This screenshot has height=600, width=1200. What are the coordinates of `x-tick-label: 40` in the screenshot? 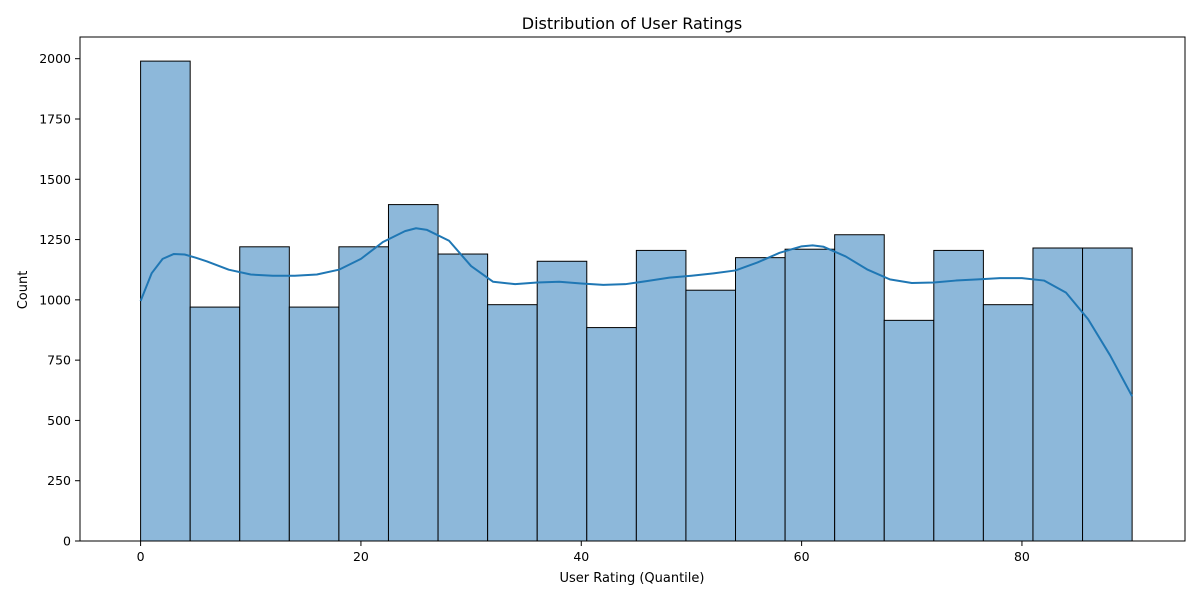 It's located at (581, 556).